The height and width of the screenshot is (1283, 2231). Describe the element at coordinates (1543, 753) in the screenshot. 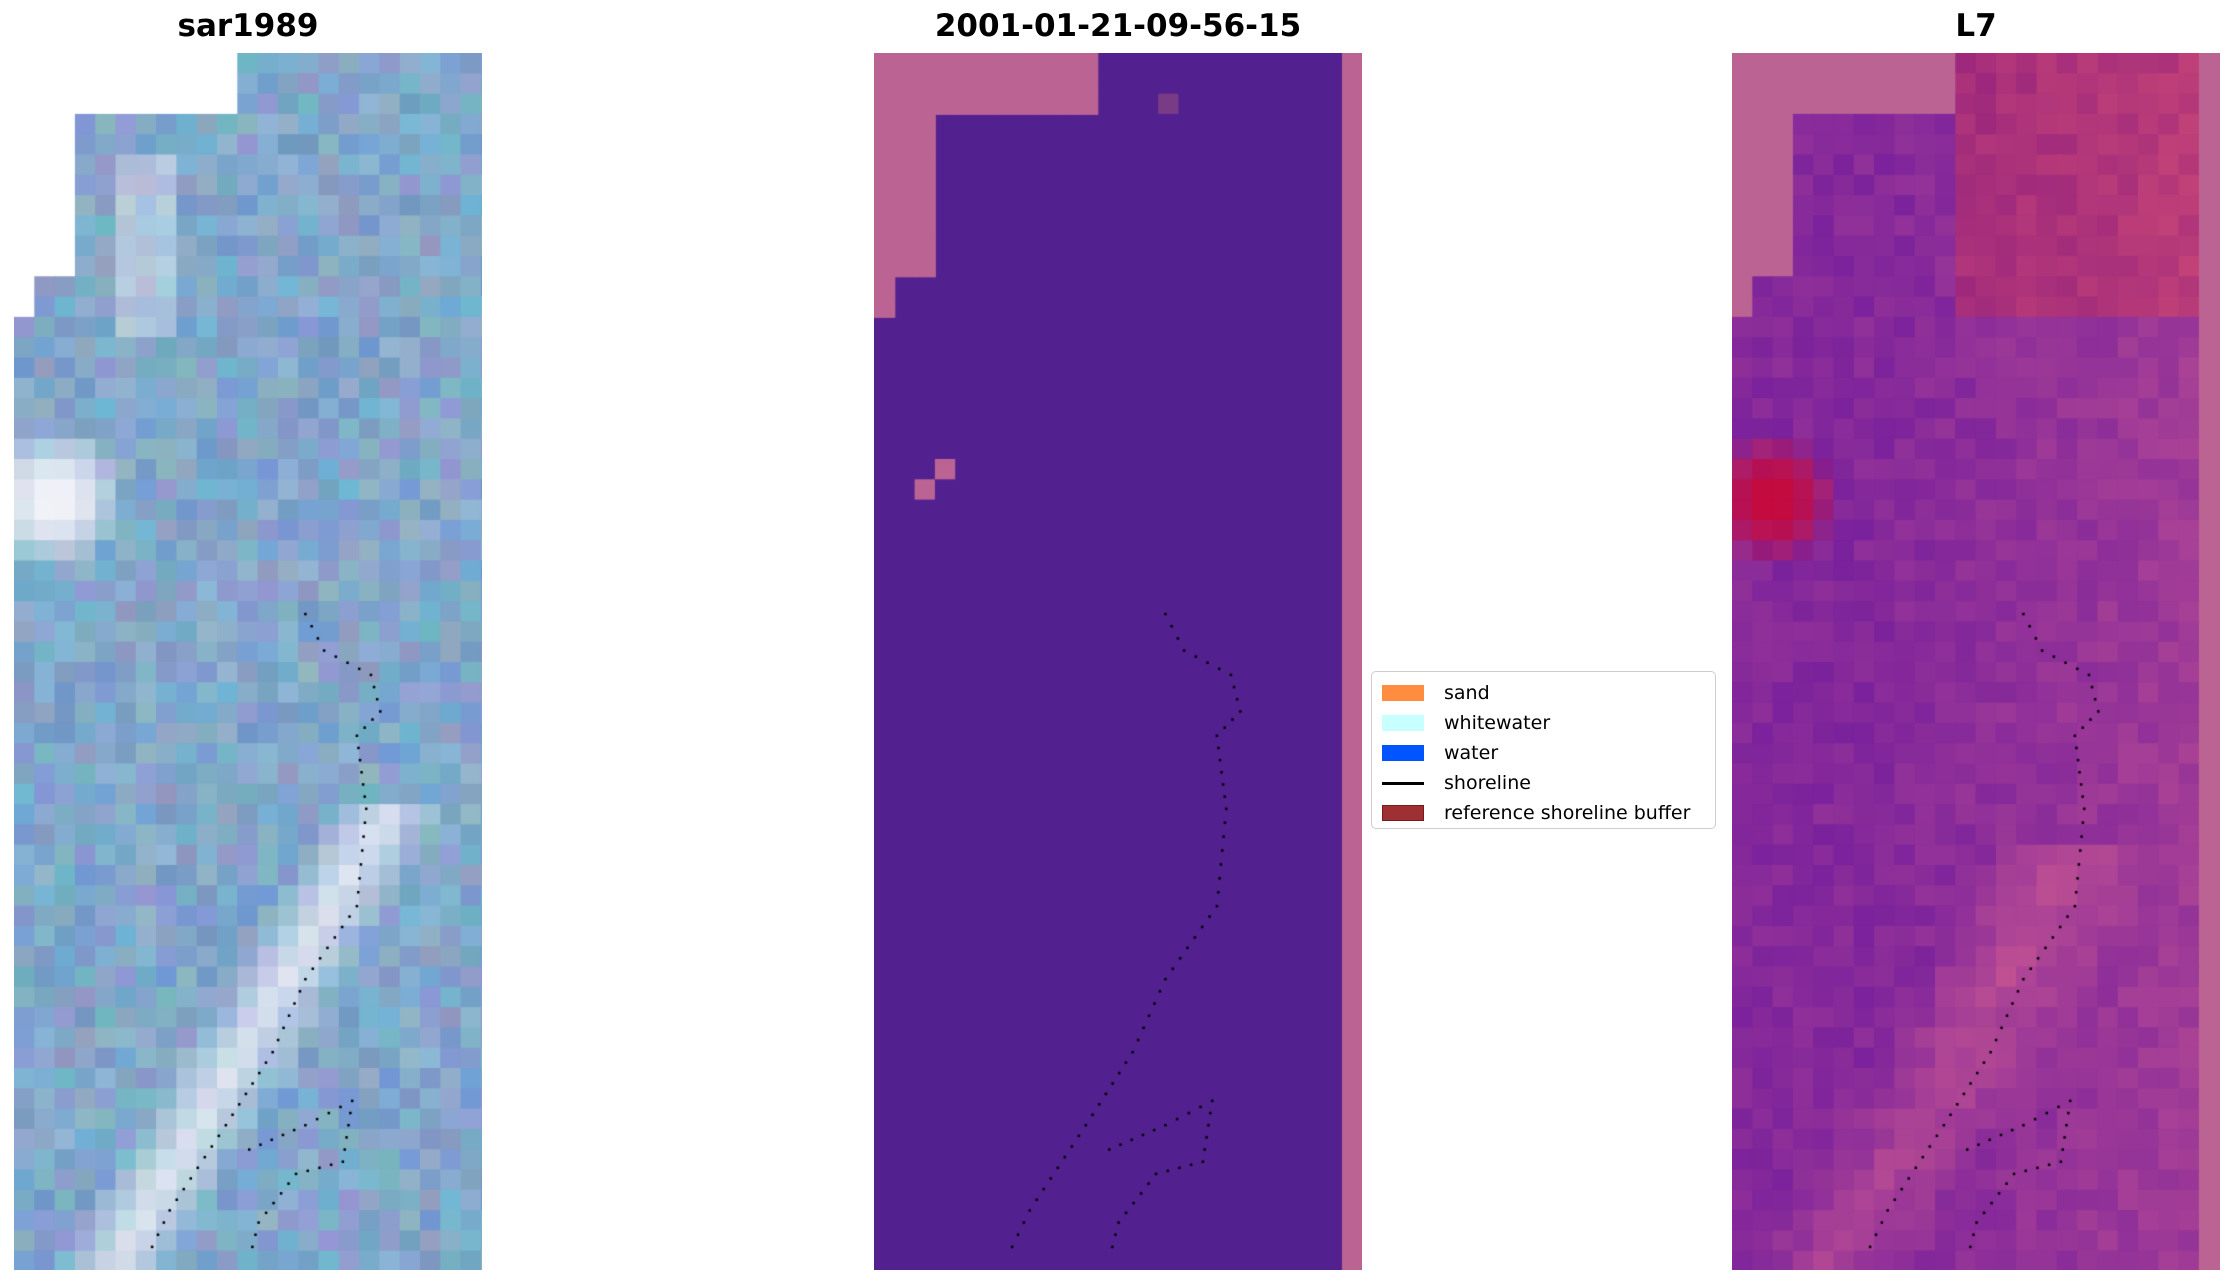

I see `legend-item-water: water` at that location.